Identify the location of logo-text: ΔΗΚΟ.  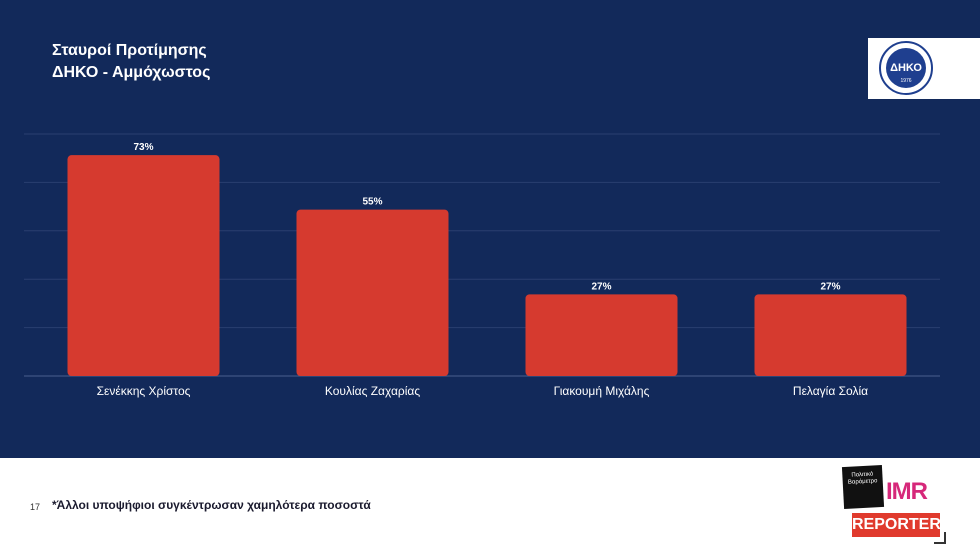
(906, 68).